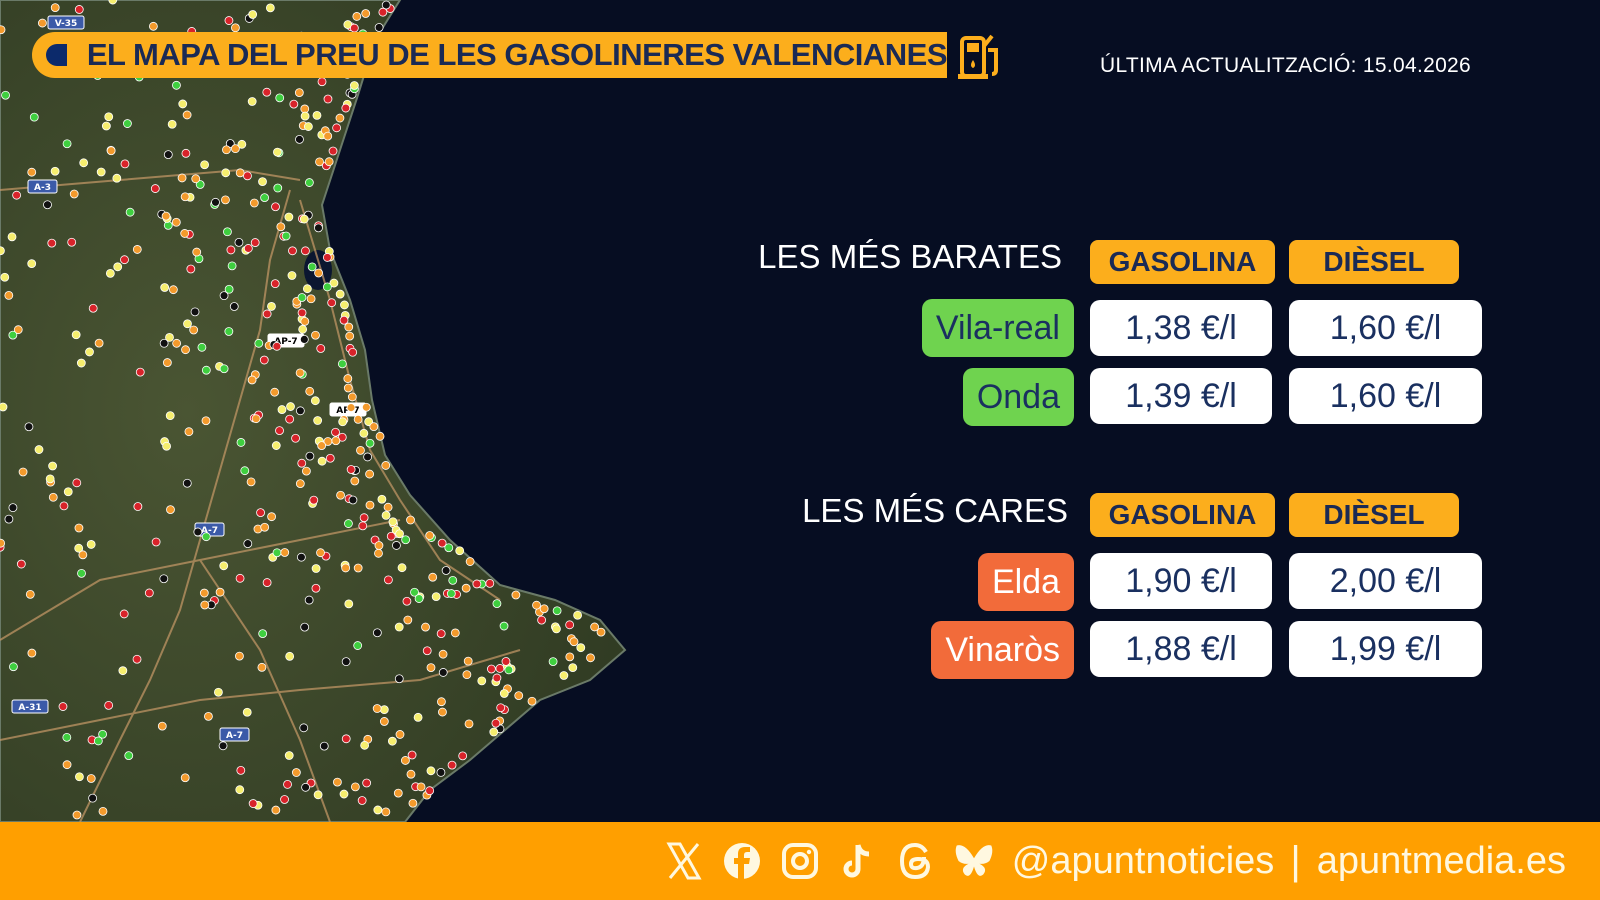 Image resolution: width=1600 pixels, height=900 pixels. I want to click on website-link: apuntmedia.es, so click(1441, 860).